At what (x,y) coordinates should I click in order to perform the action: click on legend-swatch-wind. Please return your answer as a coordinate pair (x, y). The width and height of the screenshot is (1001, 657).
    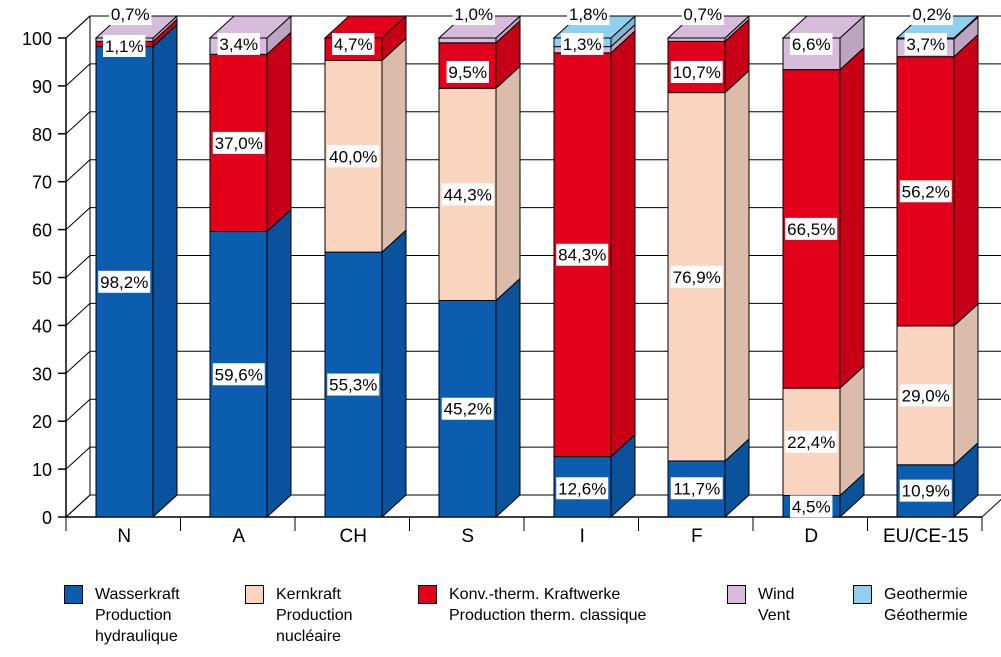
    Looking at the image, I should click on (736, 594).